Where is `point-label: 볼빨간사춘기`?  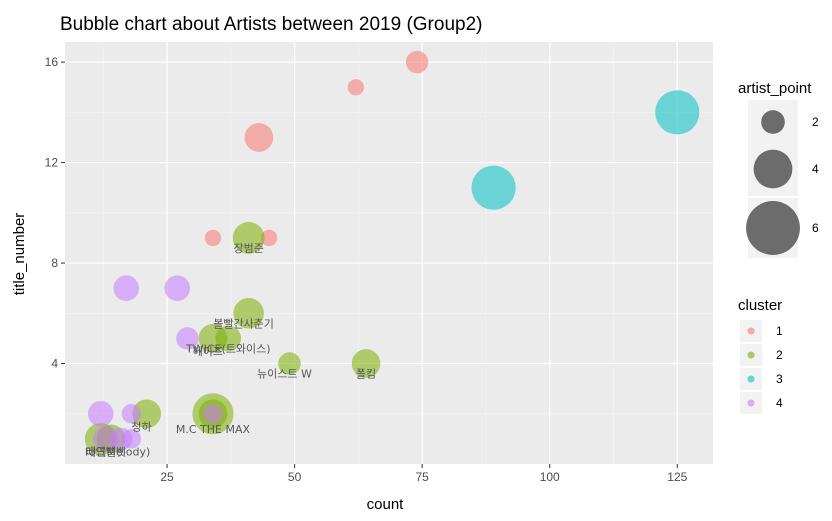 point-label: 볼빨간사춘기 is located at coordinates (243, 323).